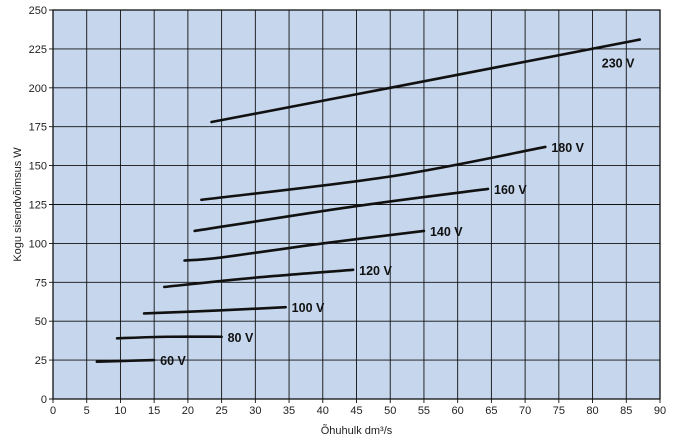 The image size is (683, 440). Describe the element at coordinates (592, 411) in the screenshot. I see `x-tick-label: 80` at that location.